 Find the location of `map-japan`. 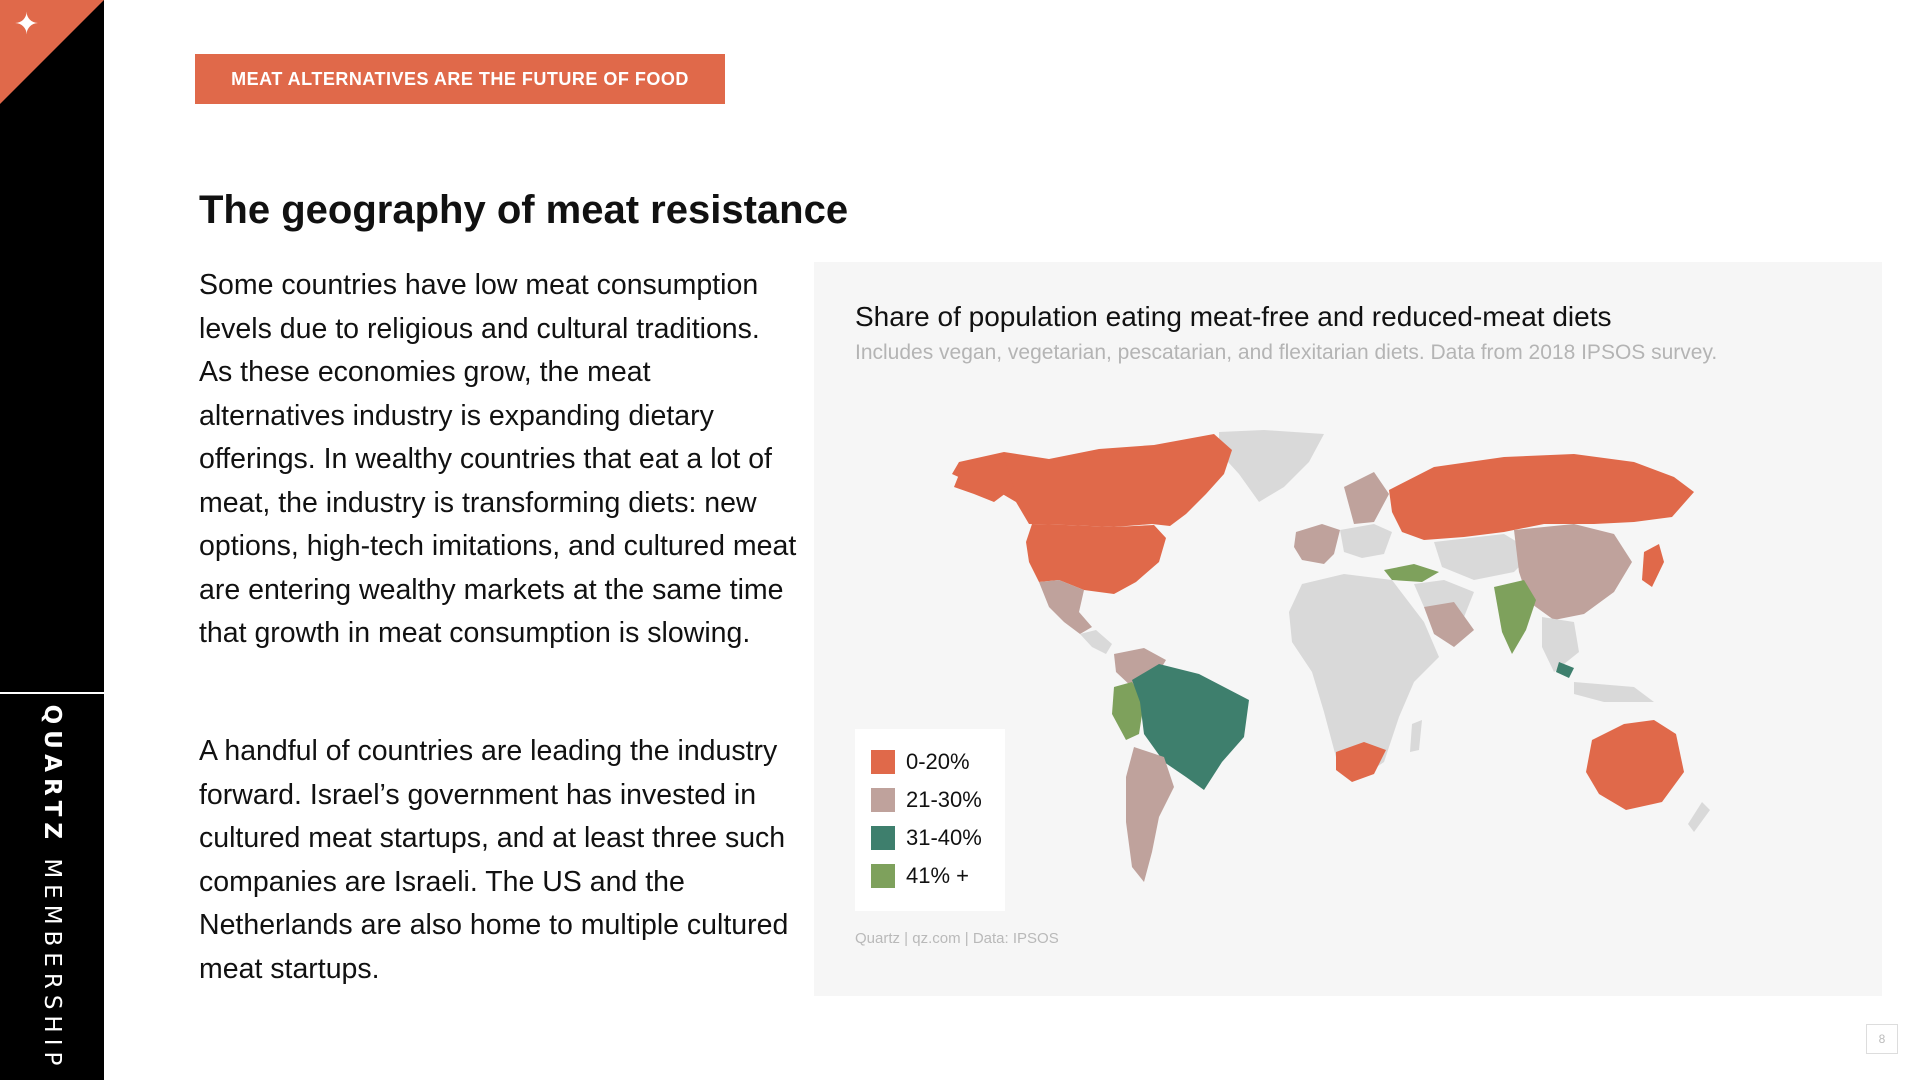

map-japan is located at coordinates (1653, 565).